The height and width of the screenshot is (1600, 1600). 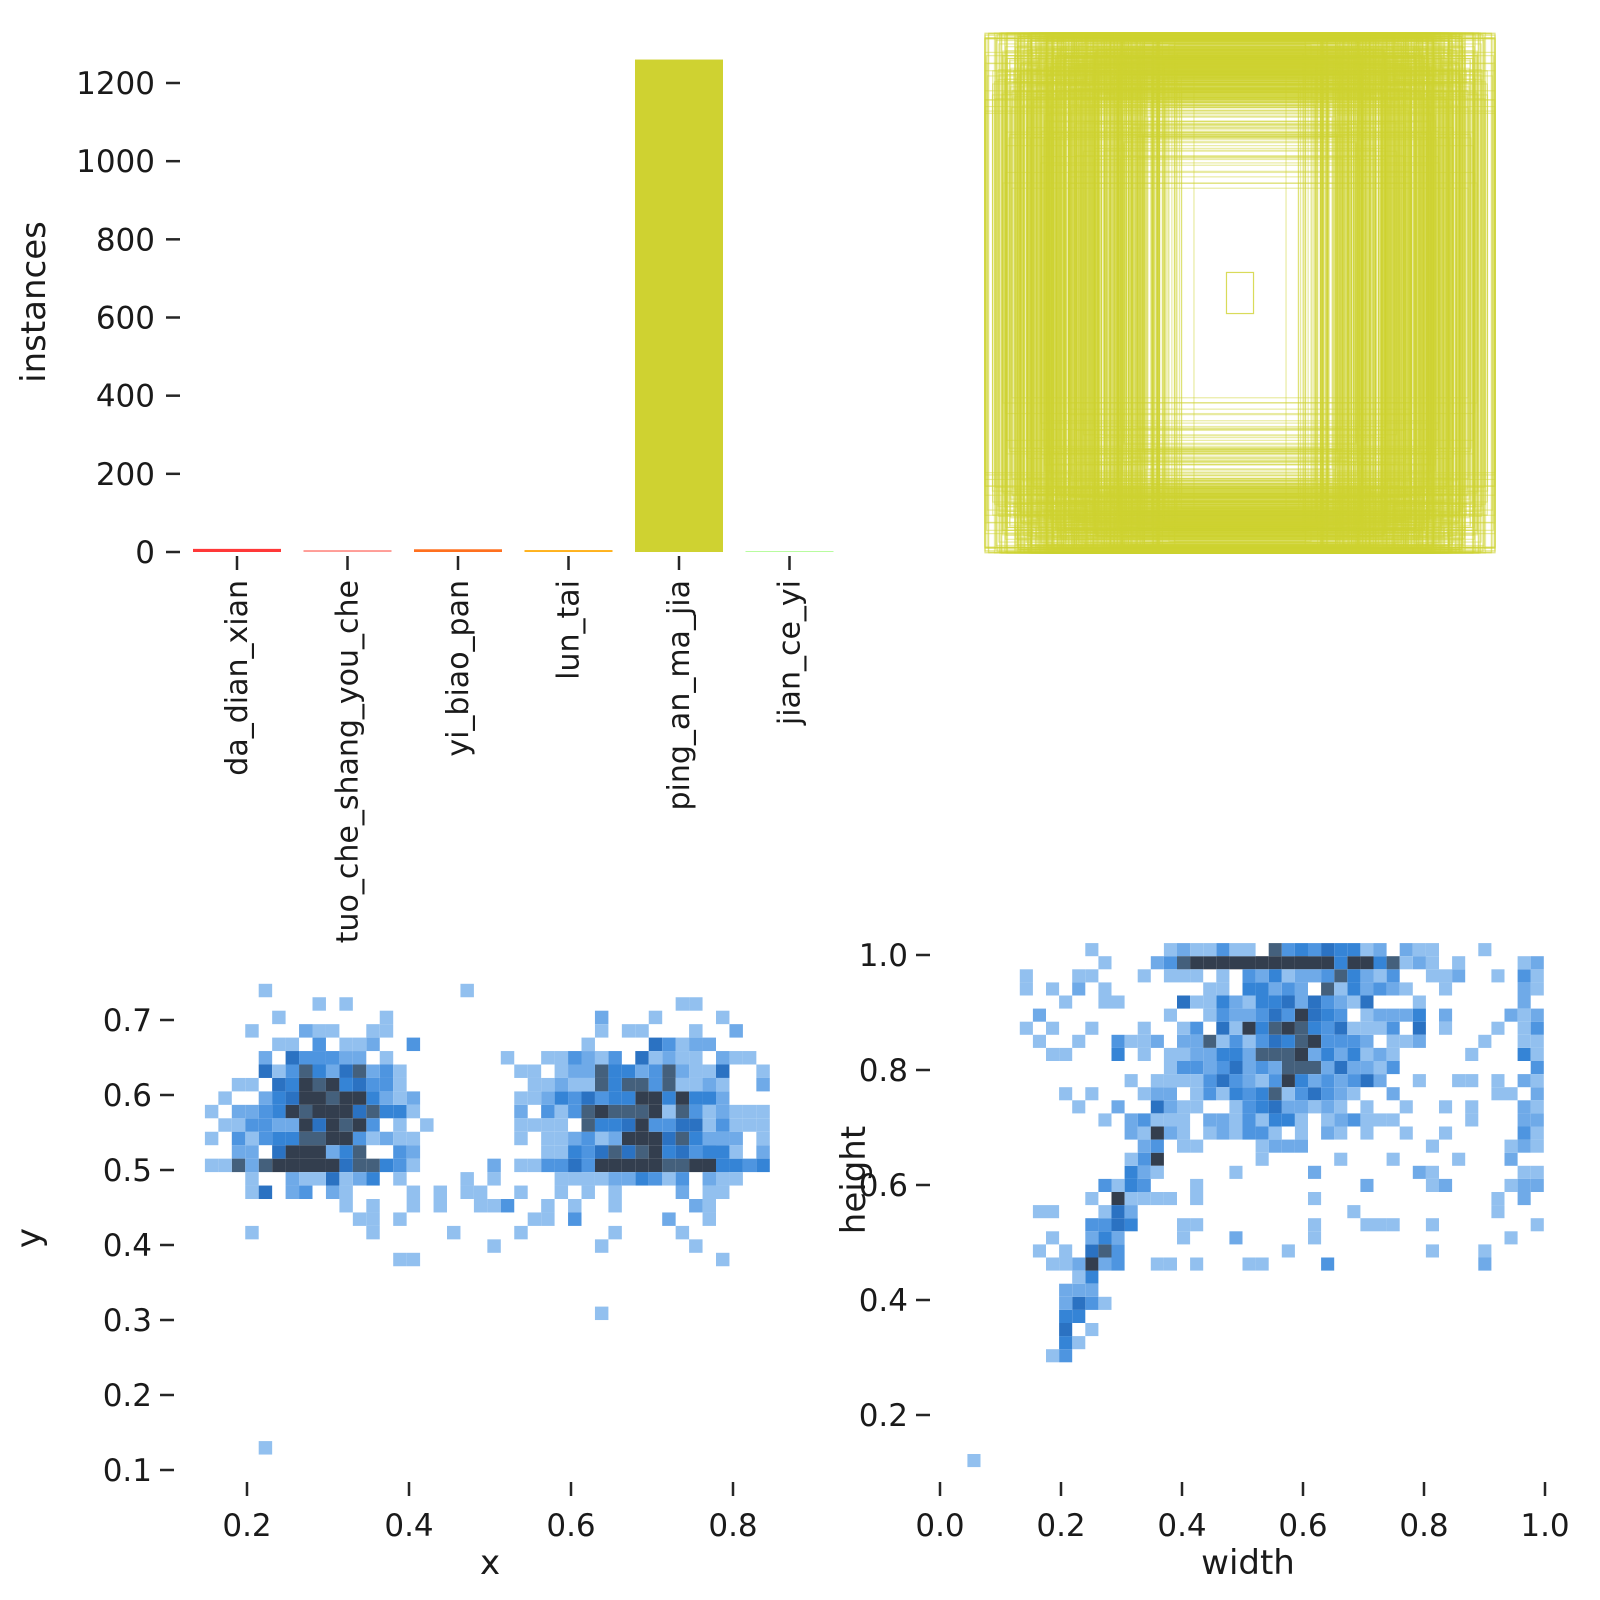 I want to click on xy-x-axis-label: x, so click(x=490, y=1563).